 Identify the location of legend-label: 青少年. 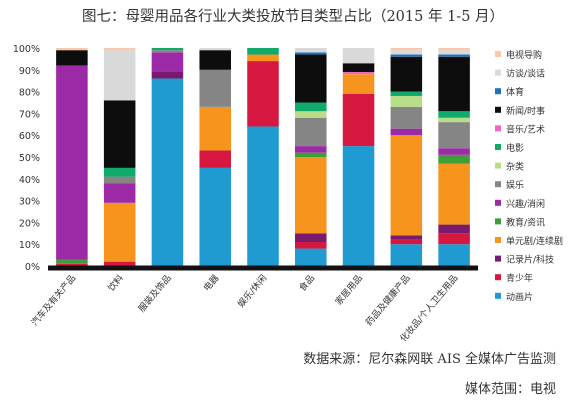
(519, 278).